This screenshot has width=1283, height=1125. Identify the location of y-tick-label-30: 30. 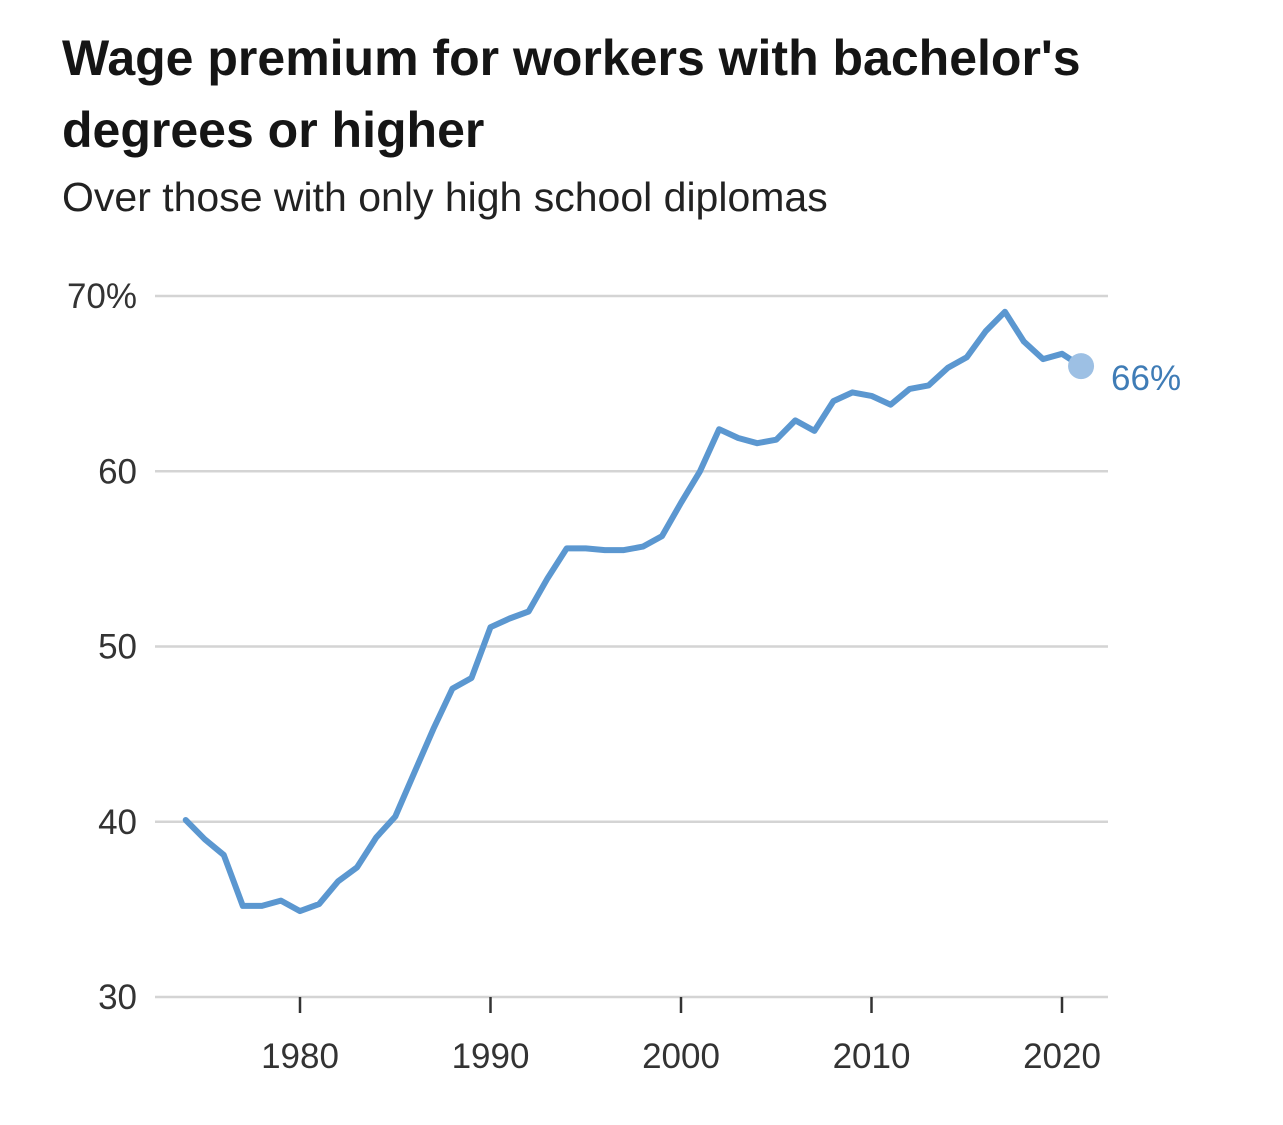
(117, 997).